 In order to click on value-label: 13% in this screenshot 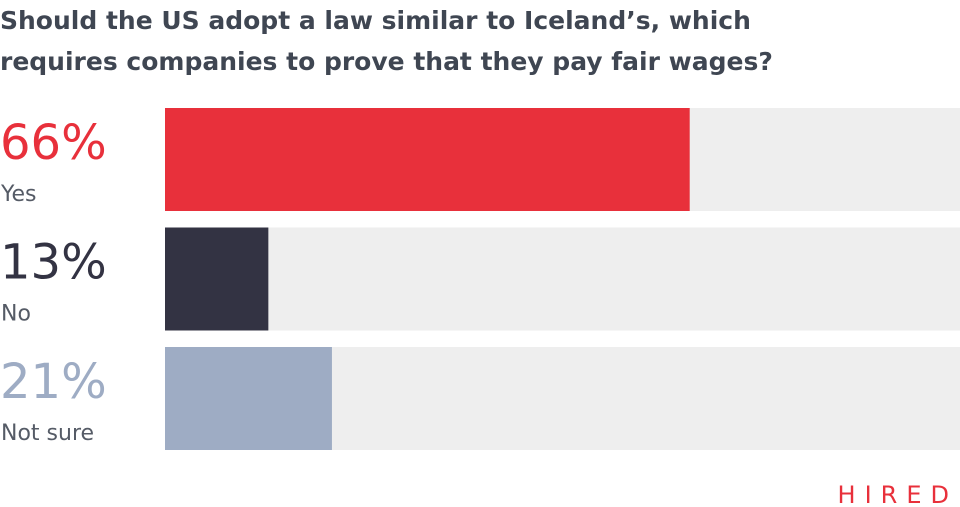, I will do `click(53, 263)`.